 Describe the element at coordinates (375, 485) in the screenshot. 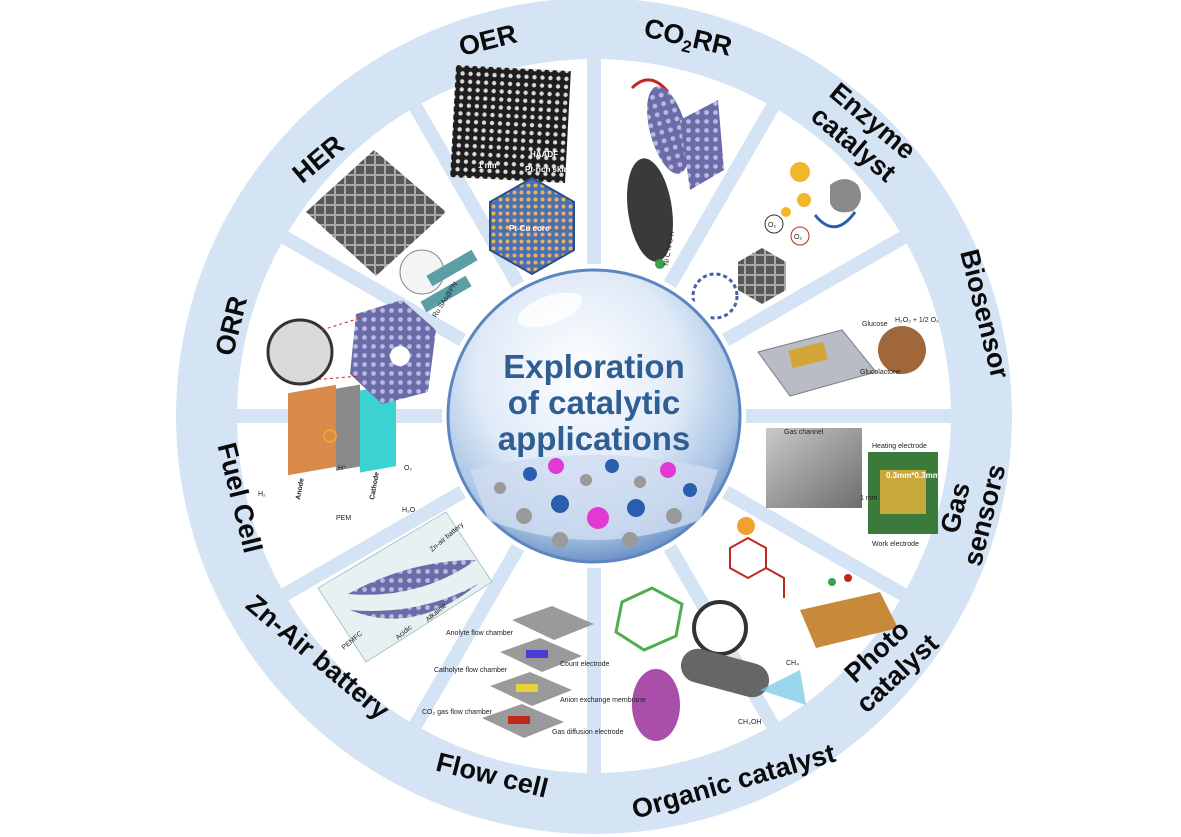

I see `fuel-cathode-label: Cathode` at that location.